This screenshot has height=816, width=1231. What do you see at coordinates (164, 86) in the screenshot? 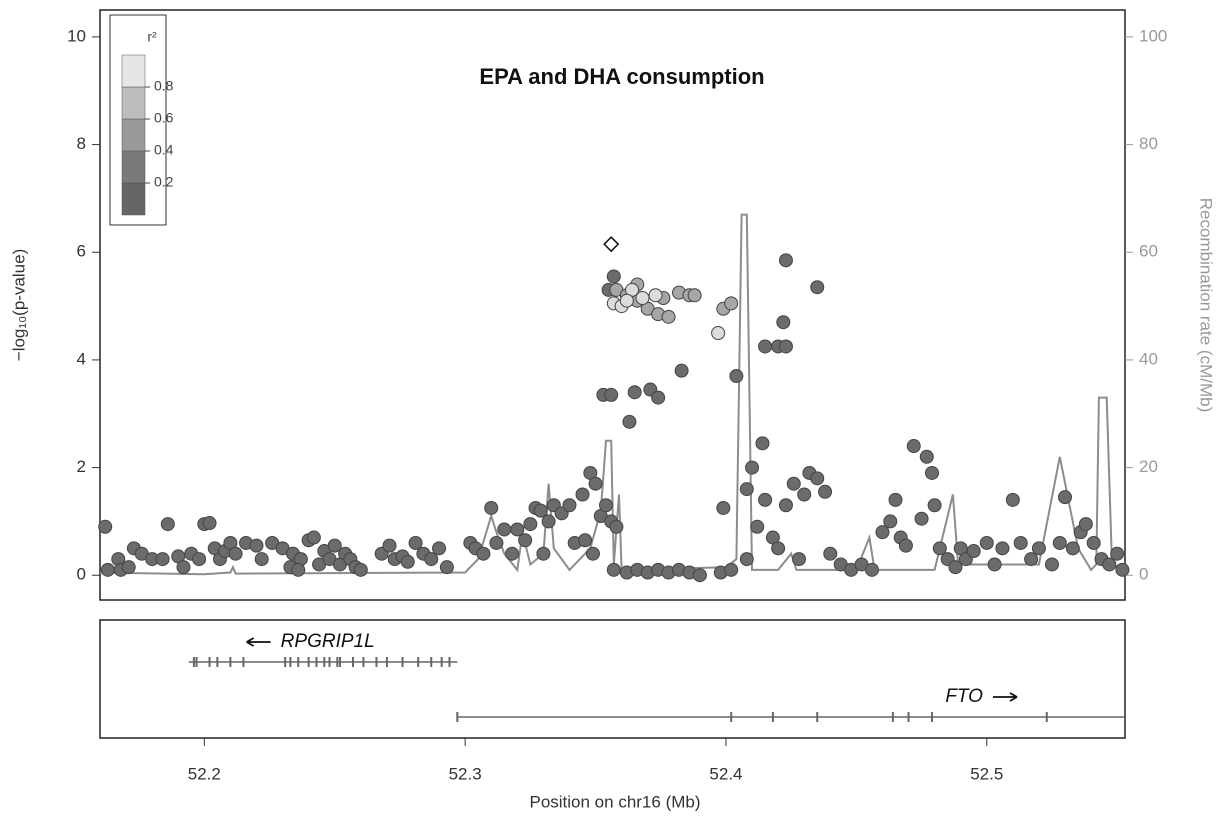
I see `legend-tick-label: 0.8` at bounding box center [164, 86].